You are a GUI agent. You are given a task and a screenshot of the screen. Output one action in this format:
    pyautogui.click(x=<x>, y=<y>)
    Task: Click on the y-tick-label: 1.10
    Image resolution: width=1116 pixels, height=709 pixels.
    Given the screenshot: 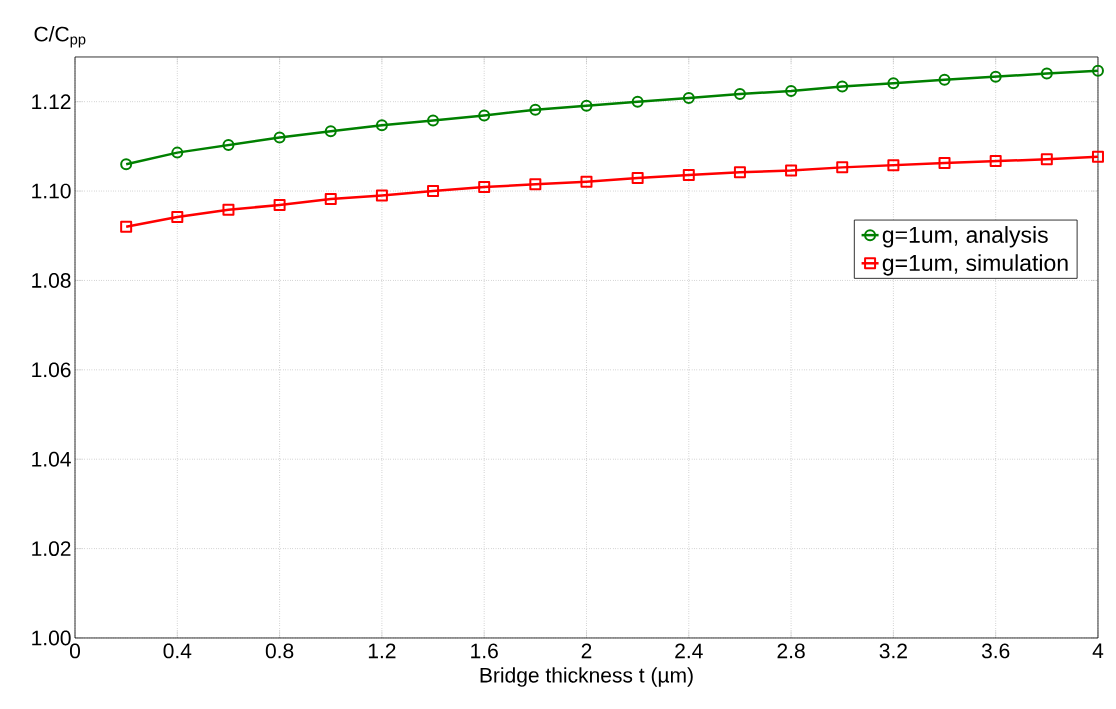 What is the action you would take?
    pyautogui.click(x=51, y=191)
    